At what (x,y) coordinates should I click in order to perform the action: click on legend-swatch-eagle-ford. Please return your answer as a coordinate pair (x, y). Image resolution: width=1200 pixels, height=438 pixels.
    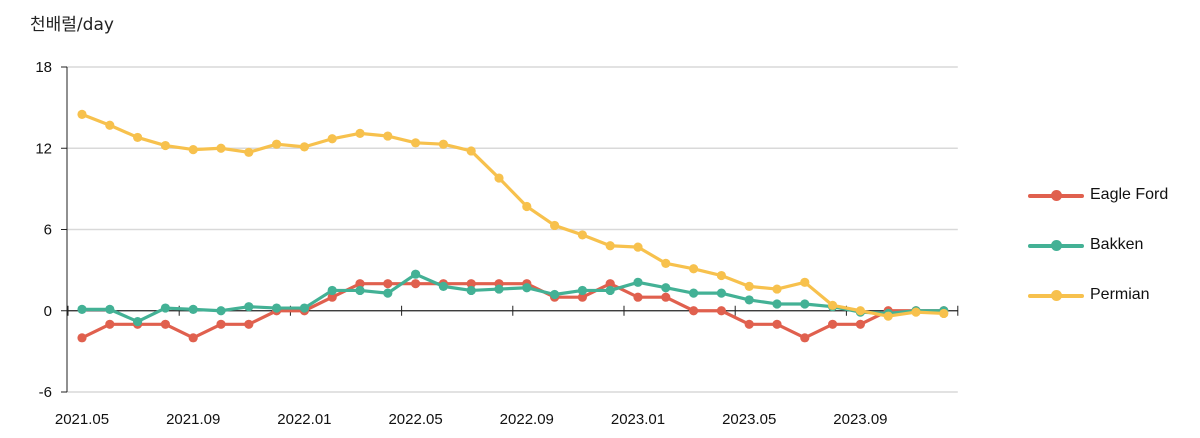
    Looking at the image, I should click on (1056, 195).